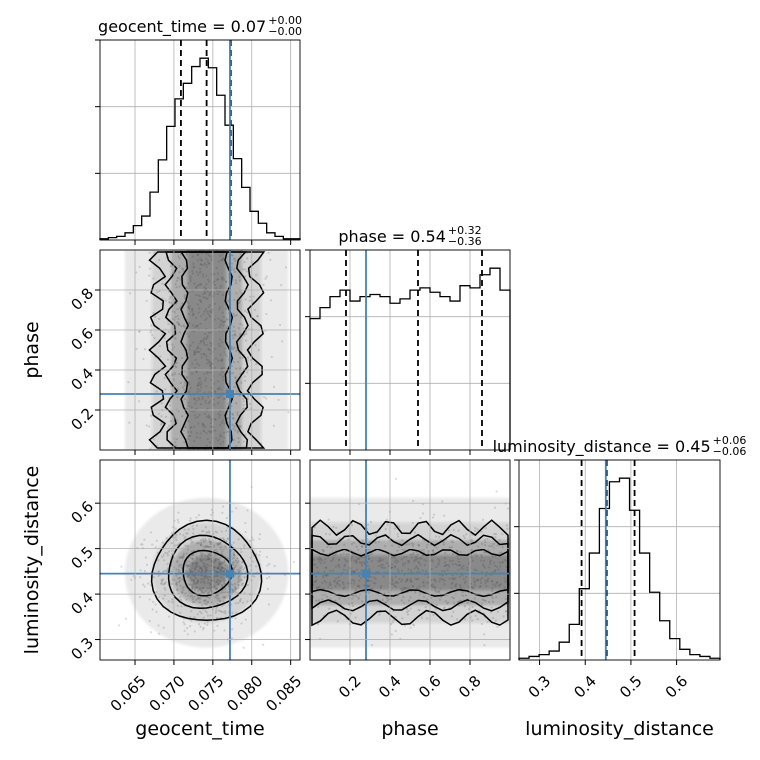  Describe the element at coordinates (730, 440) in the screenshot. I see `title-plus: +0.06` at that location.